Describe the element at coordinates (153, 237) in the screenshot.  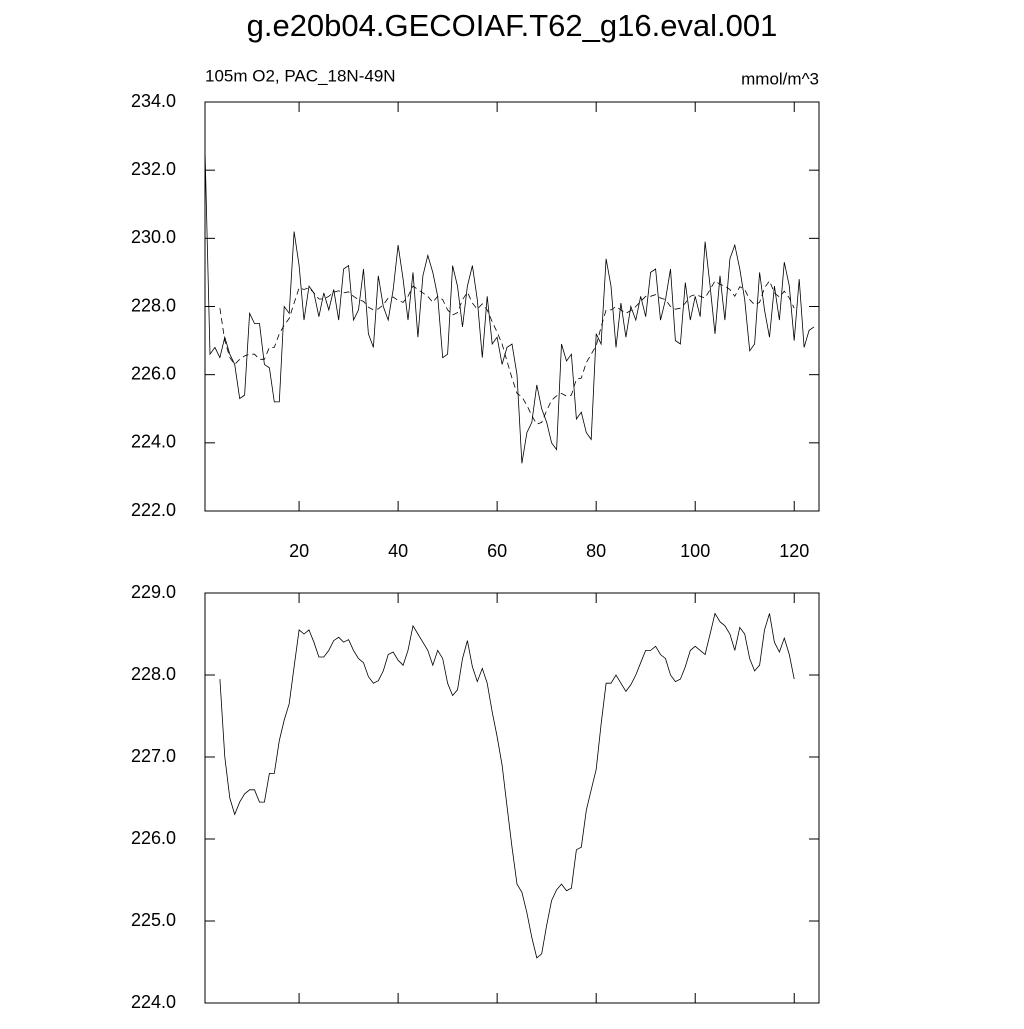
I see `y-tick-label: 230.0` at that location.